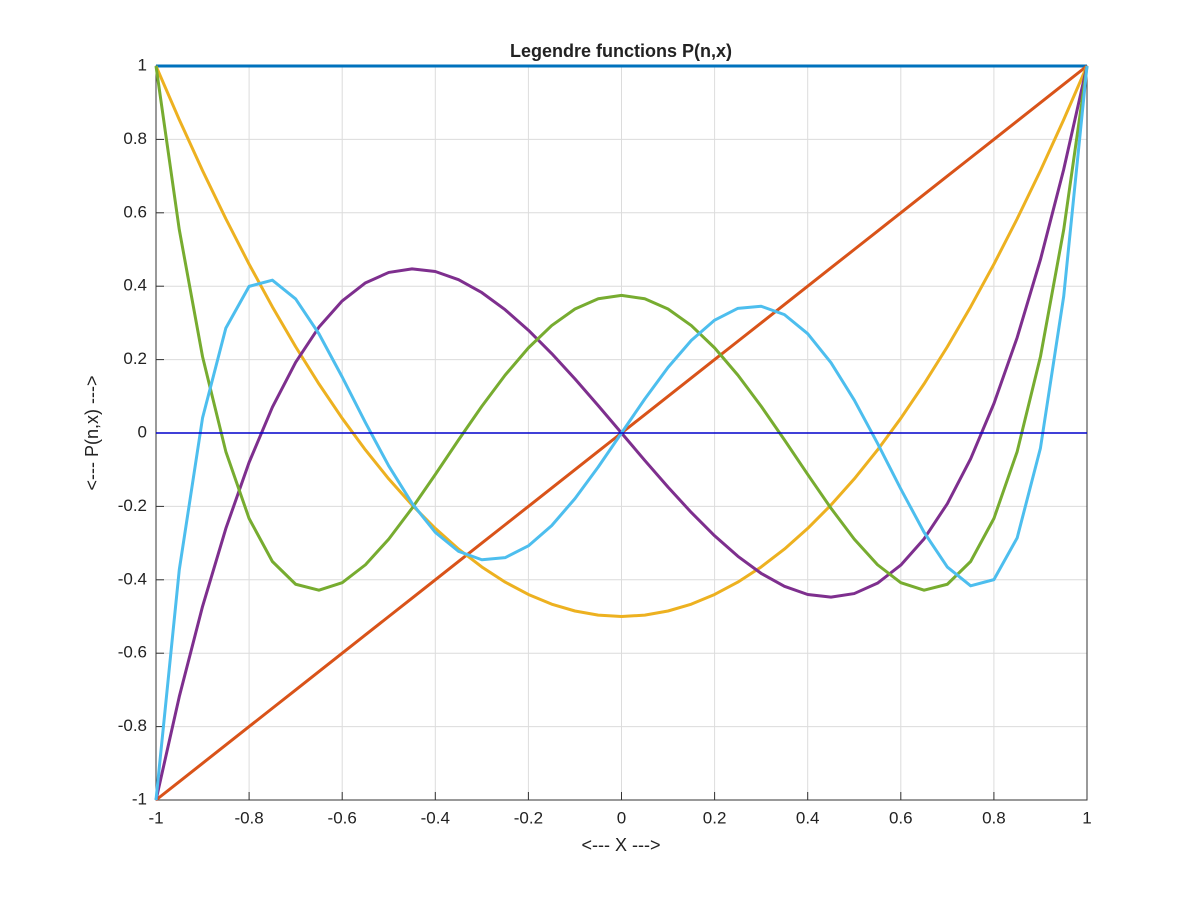 The height and width of the screenshot is (900, 1200). I want to click on x-axis-label: <--- X --->, so click(621, 845).